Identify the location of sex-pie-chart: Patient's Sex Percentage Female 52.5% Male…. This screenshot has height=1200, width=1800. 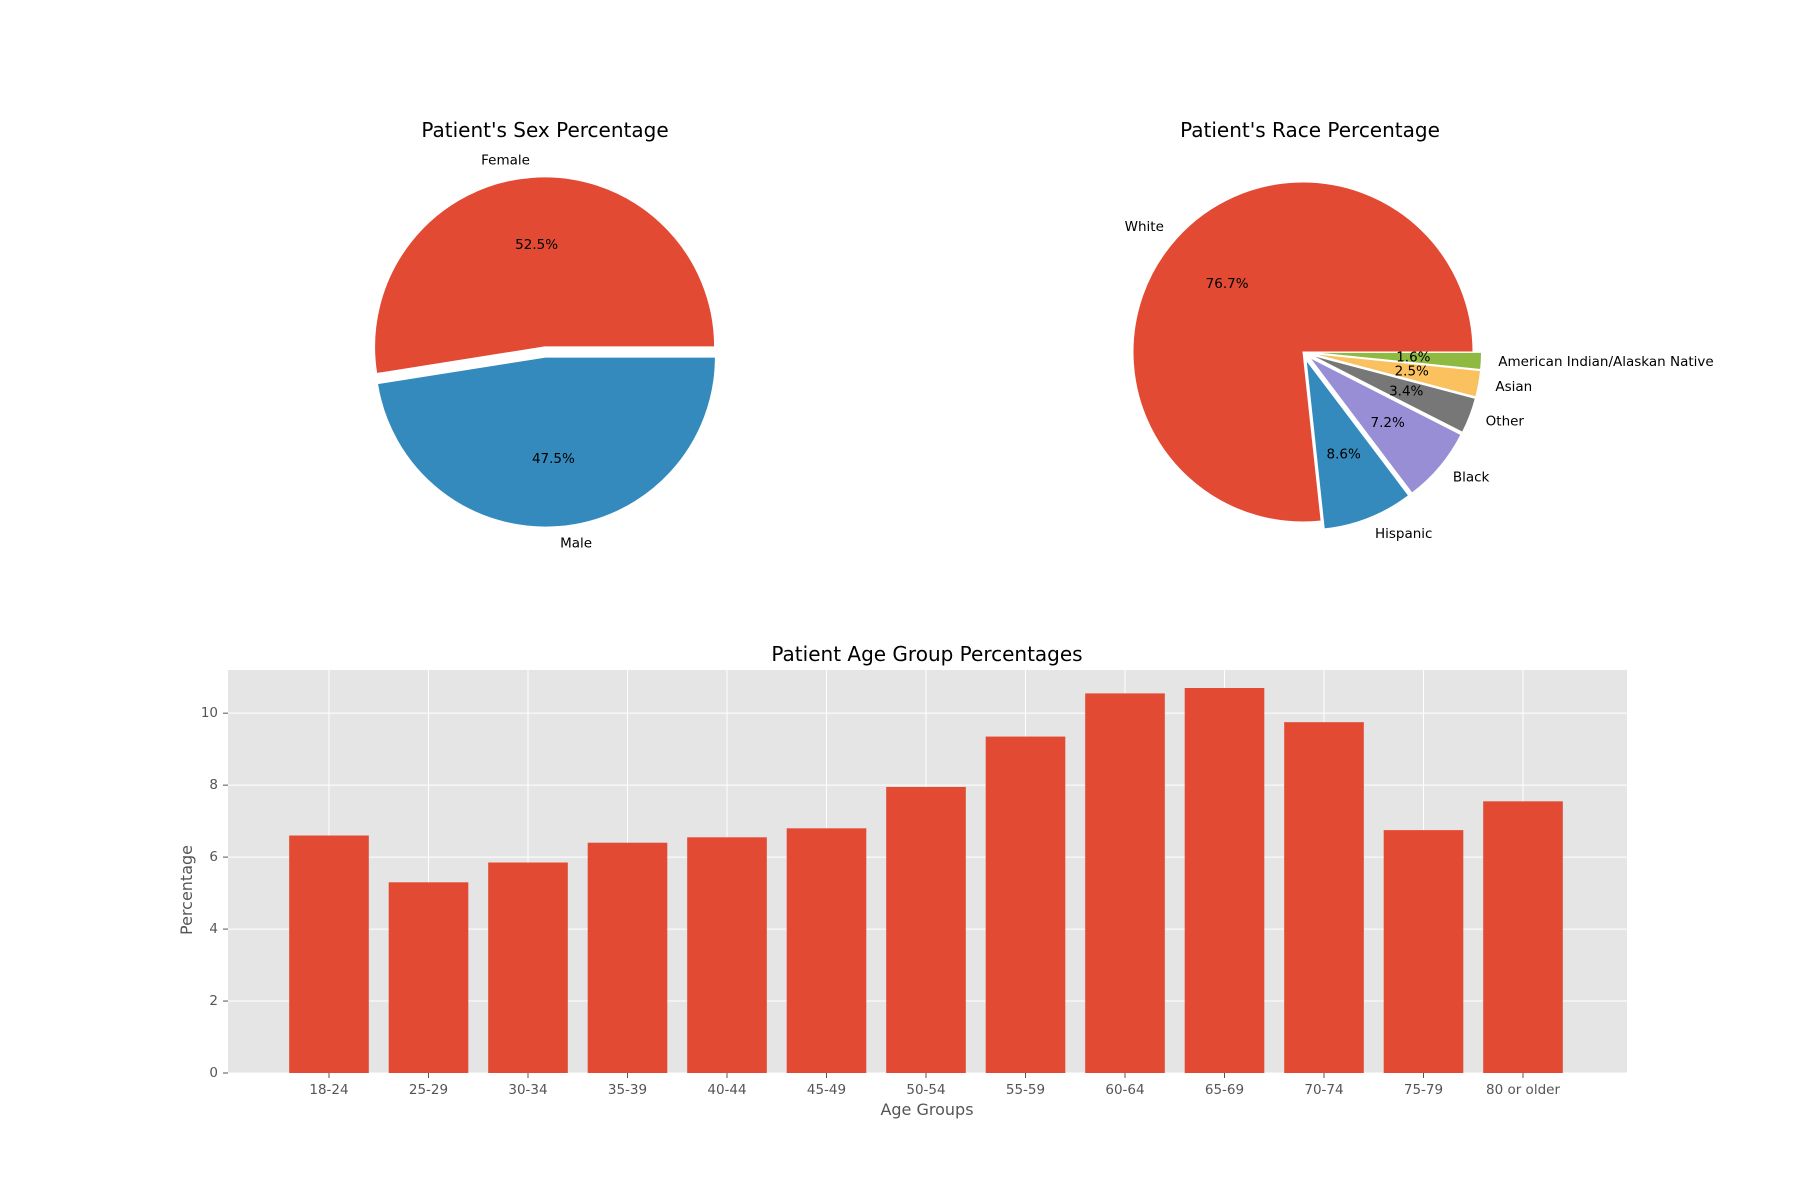
(545, 335).